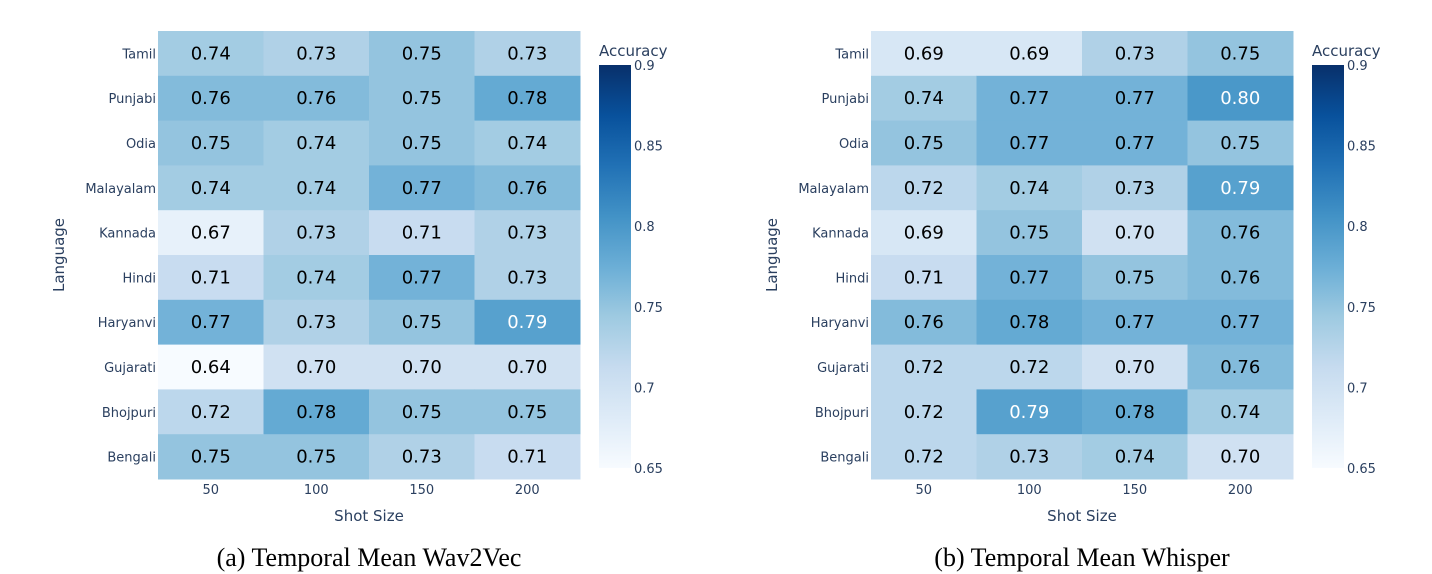 The height and width of the screenshot is (574, 1432). Describe the element at coordinates (772, 255) in the screenshot. I see `y-axis-title: Language` at that location.